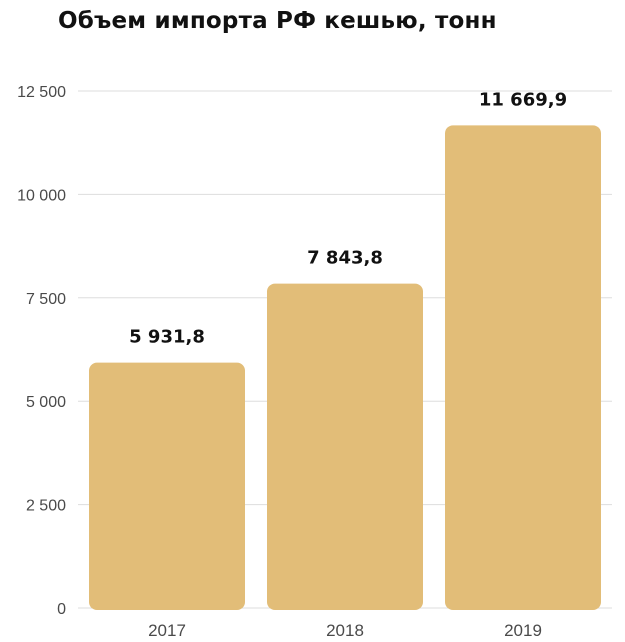 Image resolution: width=625 pixels, height=642 pixels. I want to click on y-tick-label: 5 000, so click(46, 402).